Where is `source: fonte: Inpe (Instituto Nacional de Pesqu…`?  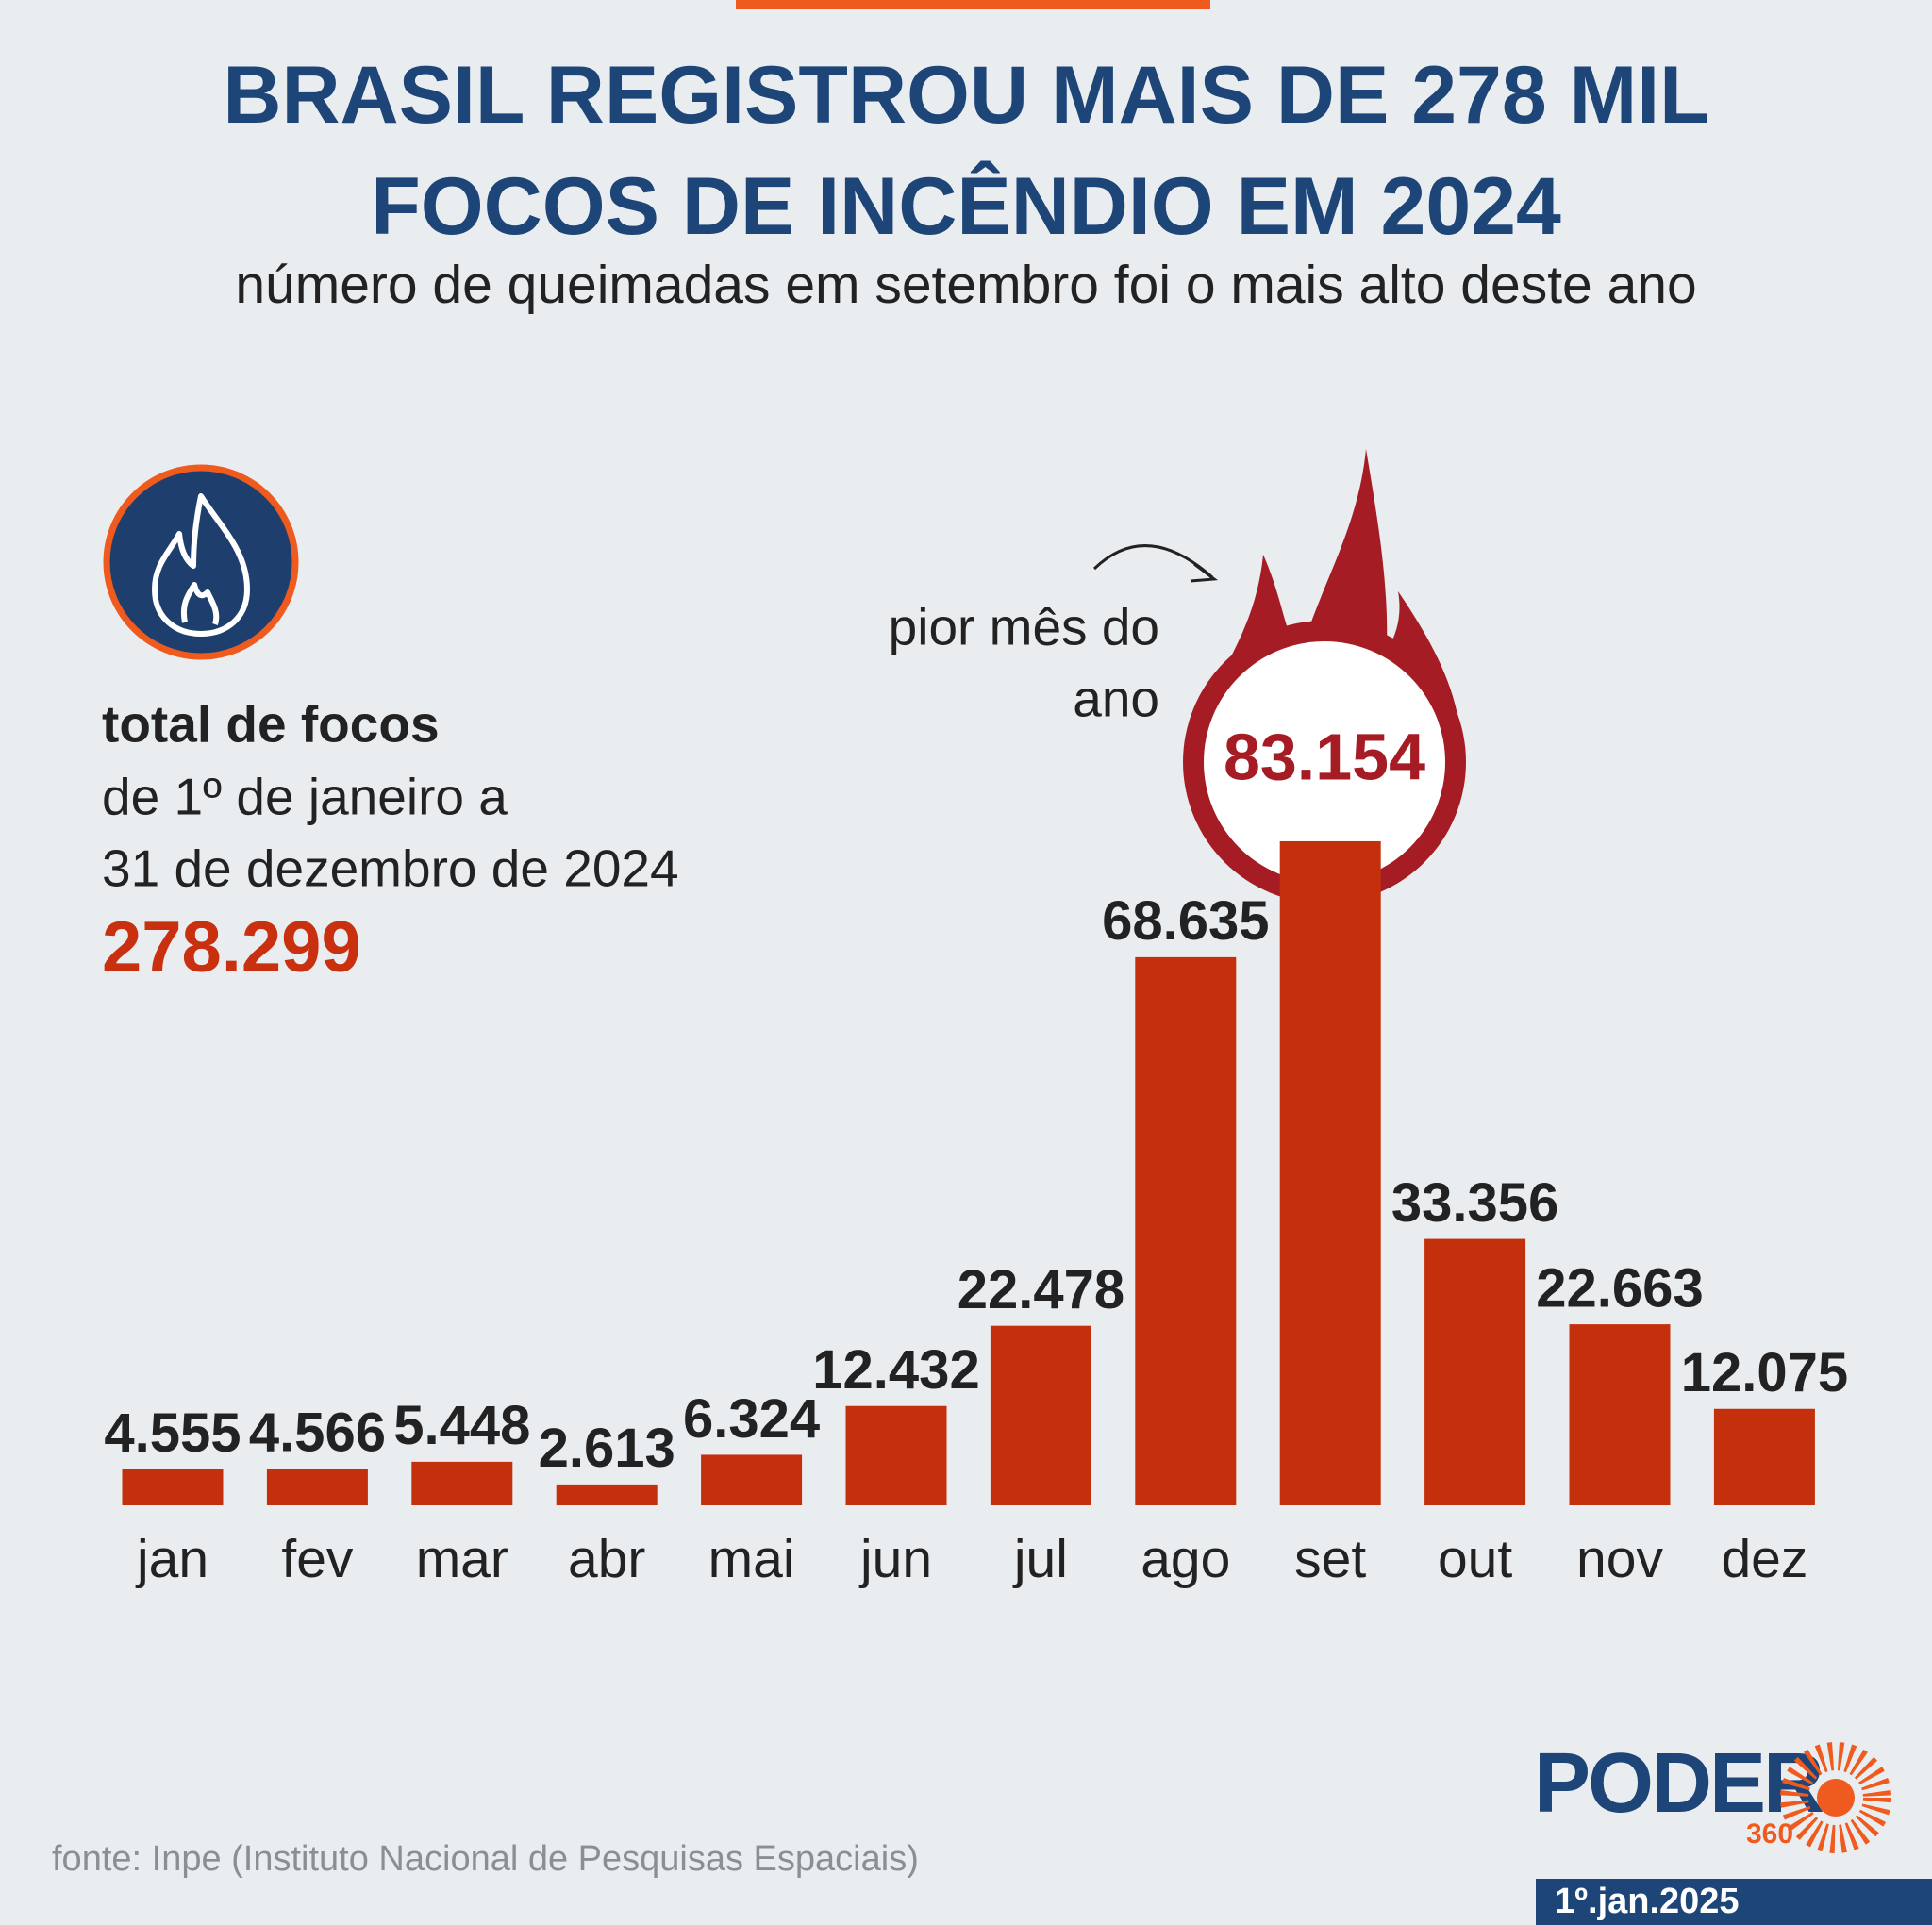
source: fonte: Inpe (Instituto Nacional de Pesqu… is located at coordinates (485, 1859).